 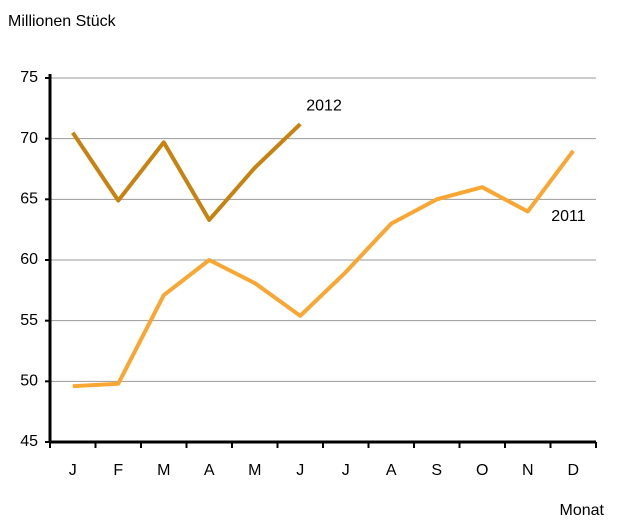 I want to click on y-tick-label: 55, so click(x=29, y=320).